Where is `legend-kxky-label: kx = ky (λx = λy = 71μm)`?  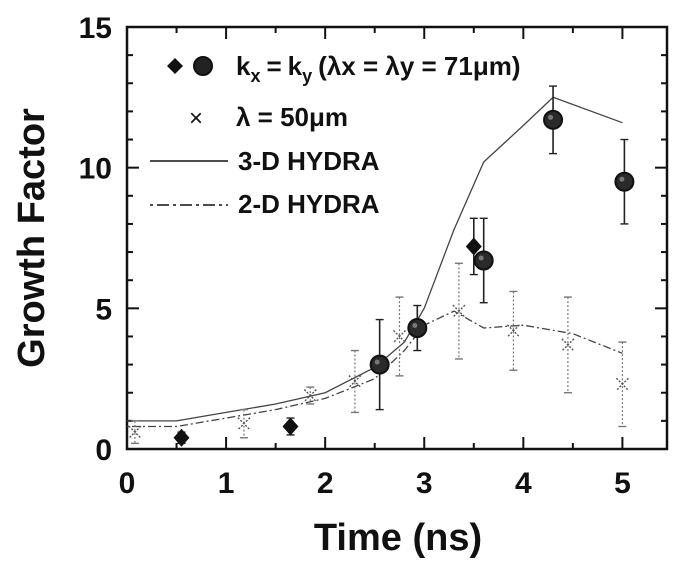 legend-kxky-label: kx = ky (λx = λy = 71μm) is located at coordinates (378, 68).